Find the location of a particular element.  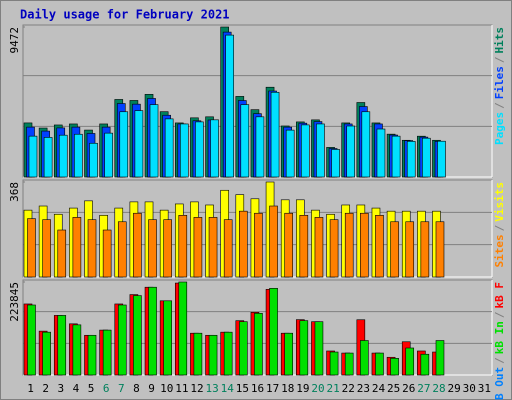

x-tick-label: 7 is located at coordinates (121, 388).